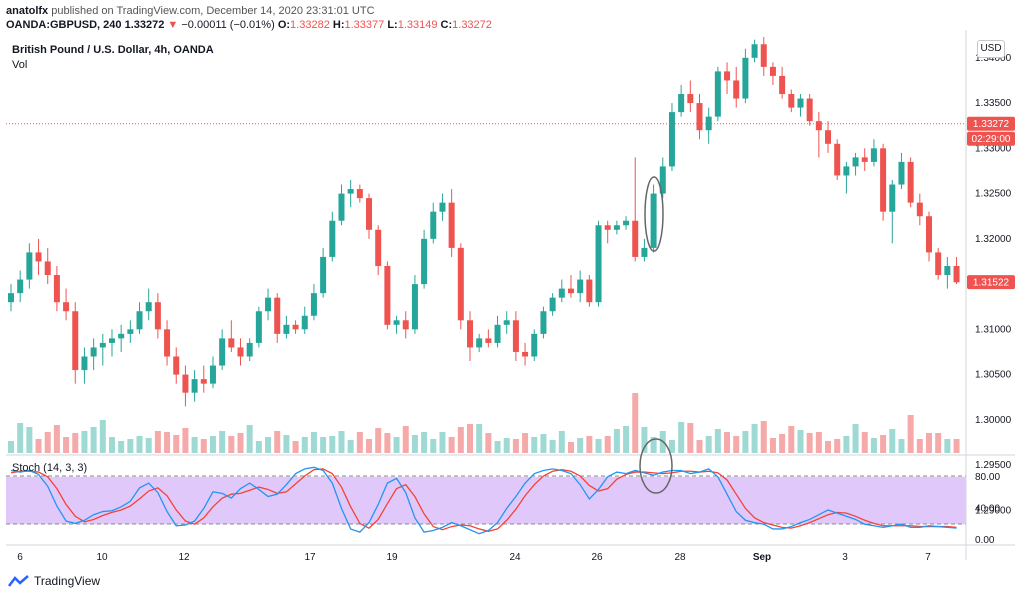 This screenshot has height=598, width=1024. I want to click on price-badge-label: 02:29:00, so click(991, 139).